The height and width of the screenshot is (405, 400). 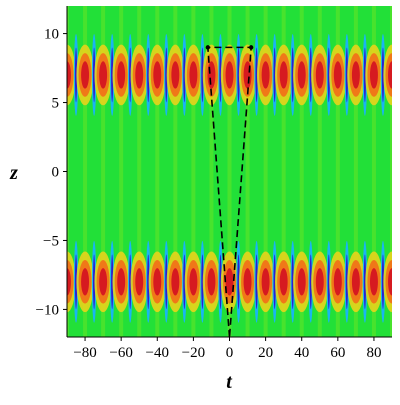 I want to click on y-tick-label: −5, so click(x=51, y=241).